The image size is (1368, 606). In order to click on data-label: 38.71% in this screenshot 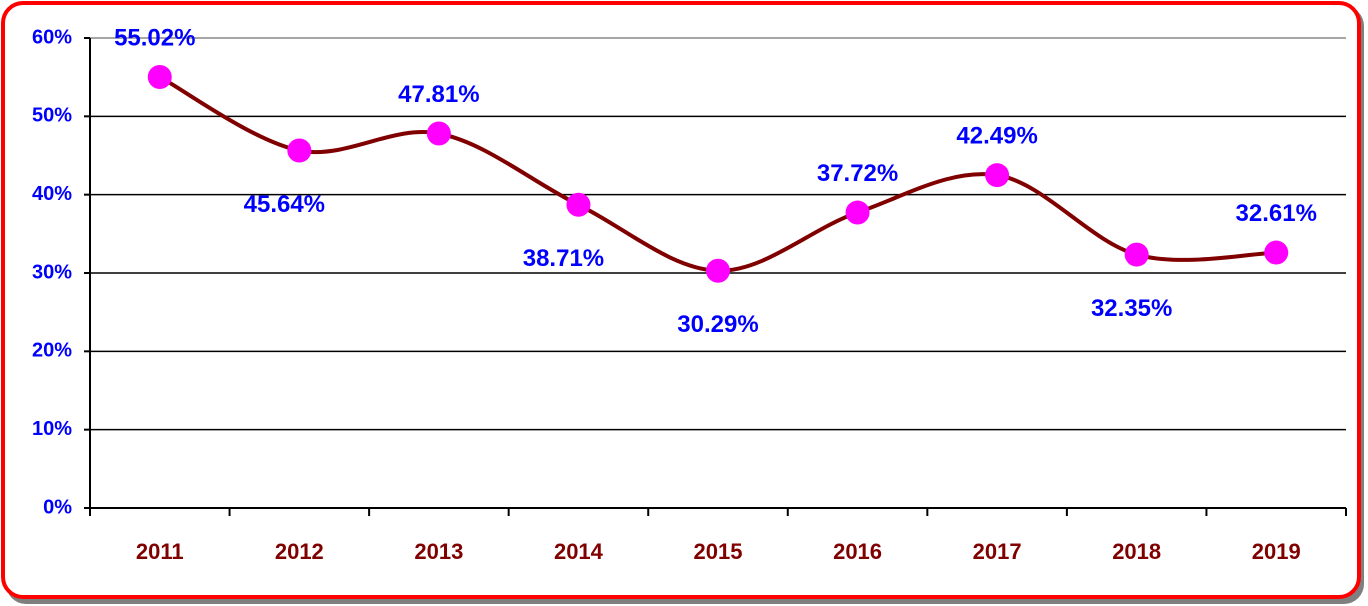, I will do `click(563, 258)`.